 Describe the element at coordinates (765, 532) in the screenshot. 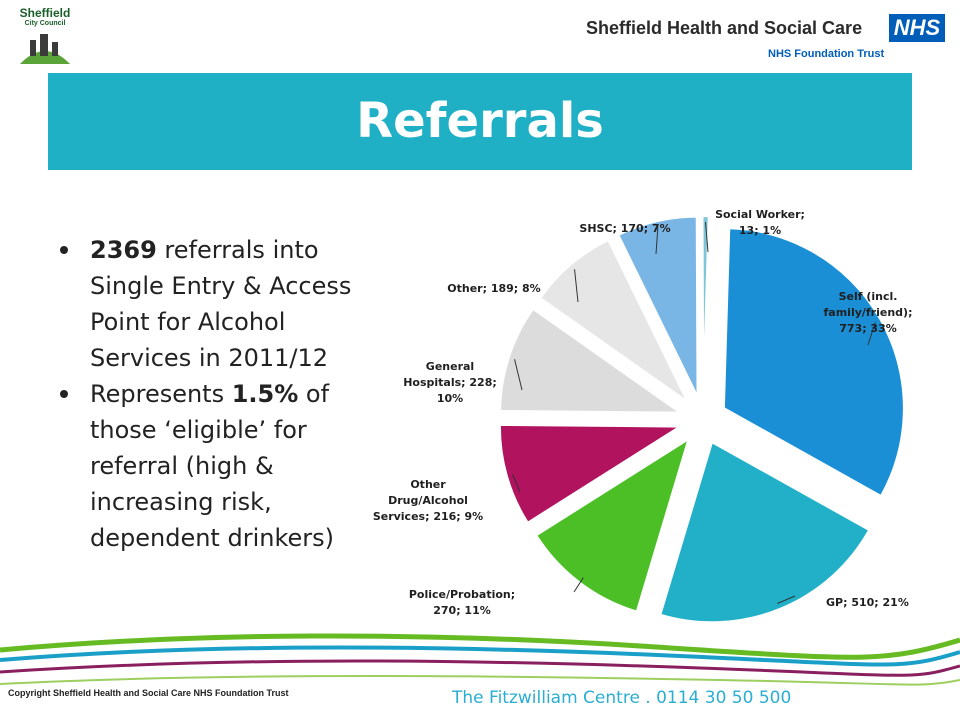

I see `pie-slice-gp` at that location.